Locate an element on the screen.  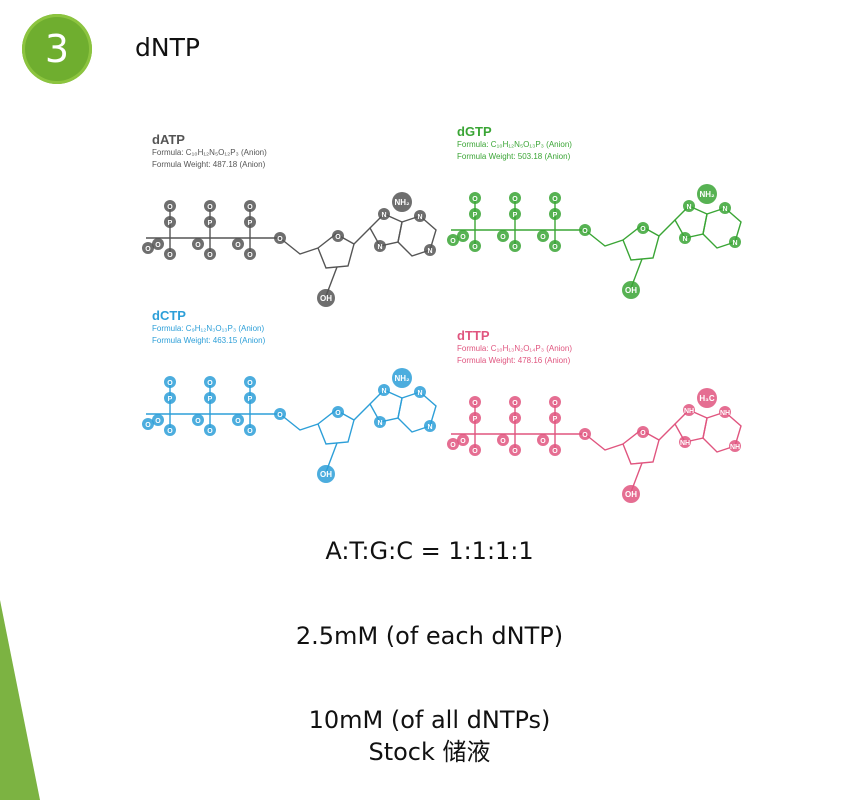
molecule-structure: OPOOOPOOOPOOOO OOHNHNHNHNHH₃C is located at coordinates (595, 442).